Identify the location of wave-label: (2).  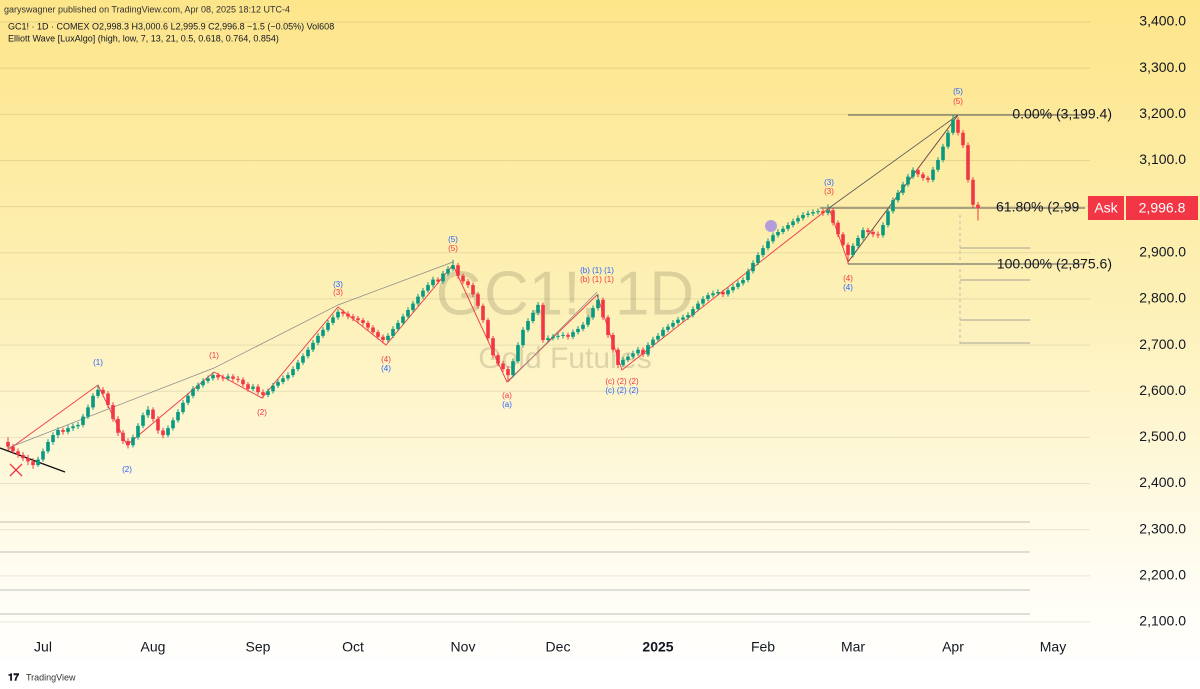
(262, 412).